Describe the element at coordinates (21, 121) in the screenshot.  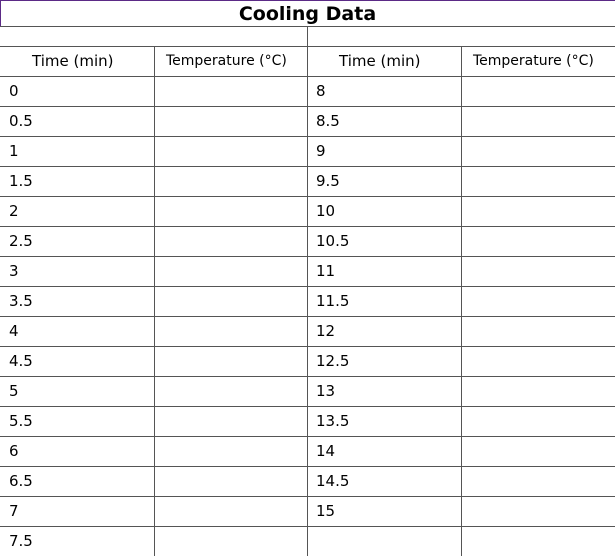
I see `time-cell: 0.5` at that location.